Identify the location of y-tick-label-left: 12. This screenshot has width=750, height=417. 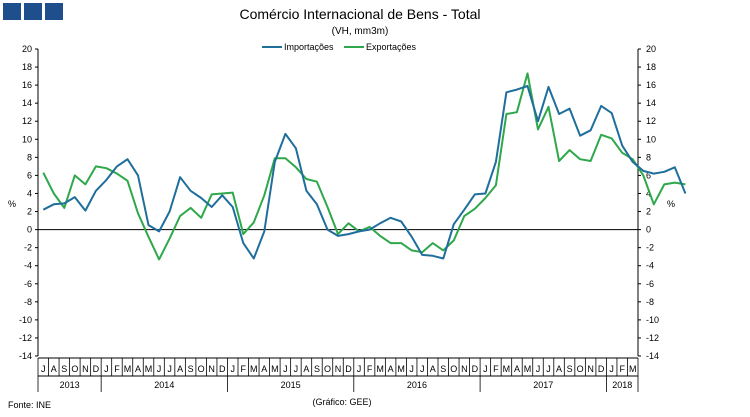
(27, 121).